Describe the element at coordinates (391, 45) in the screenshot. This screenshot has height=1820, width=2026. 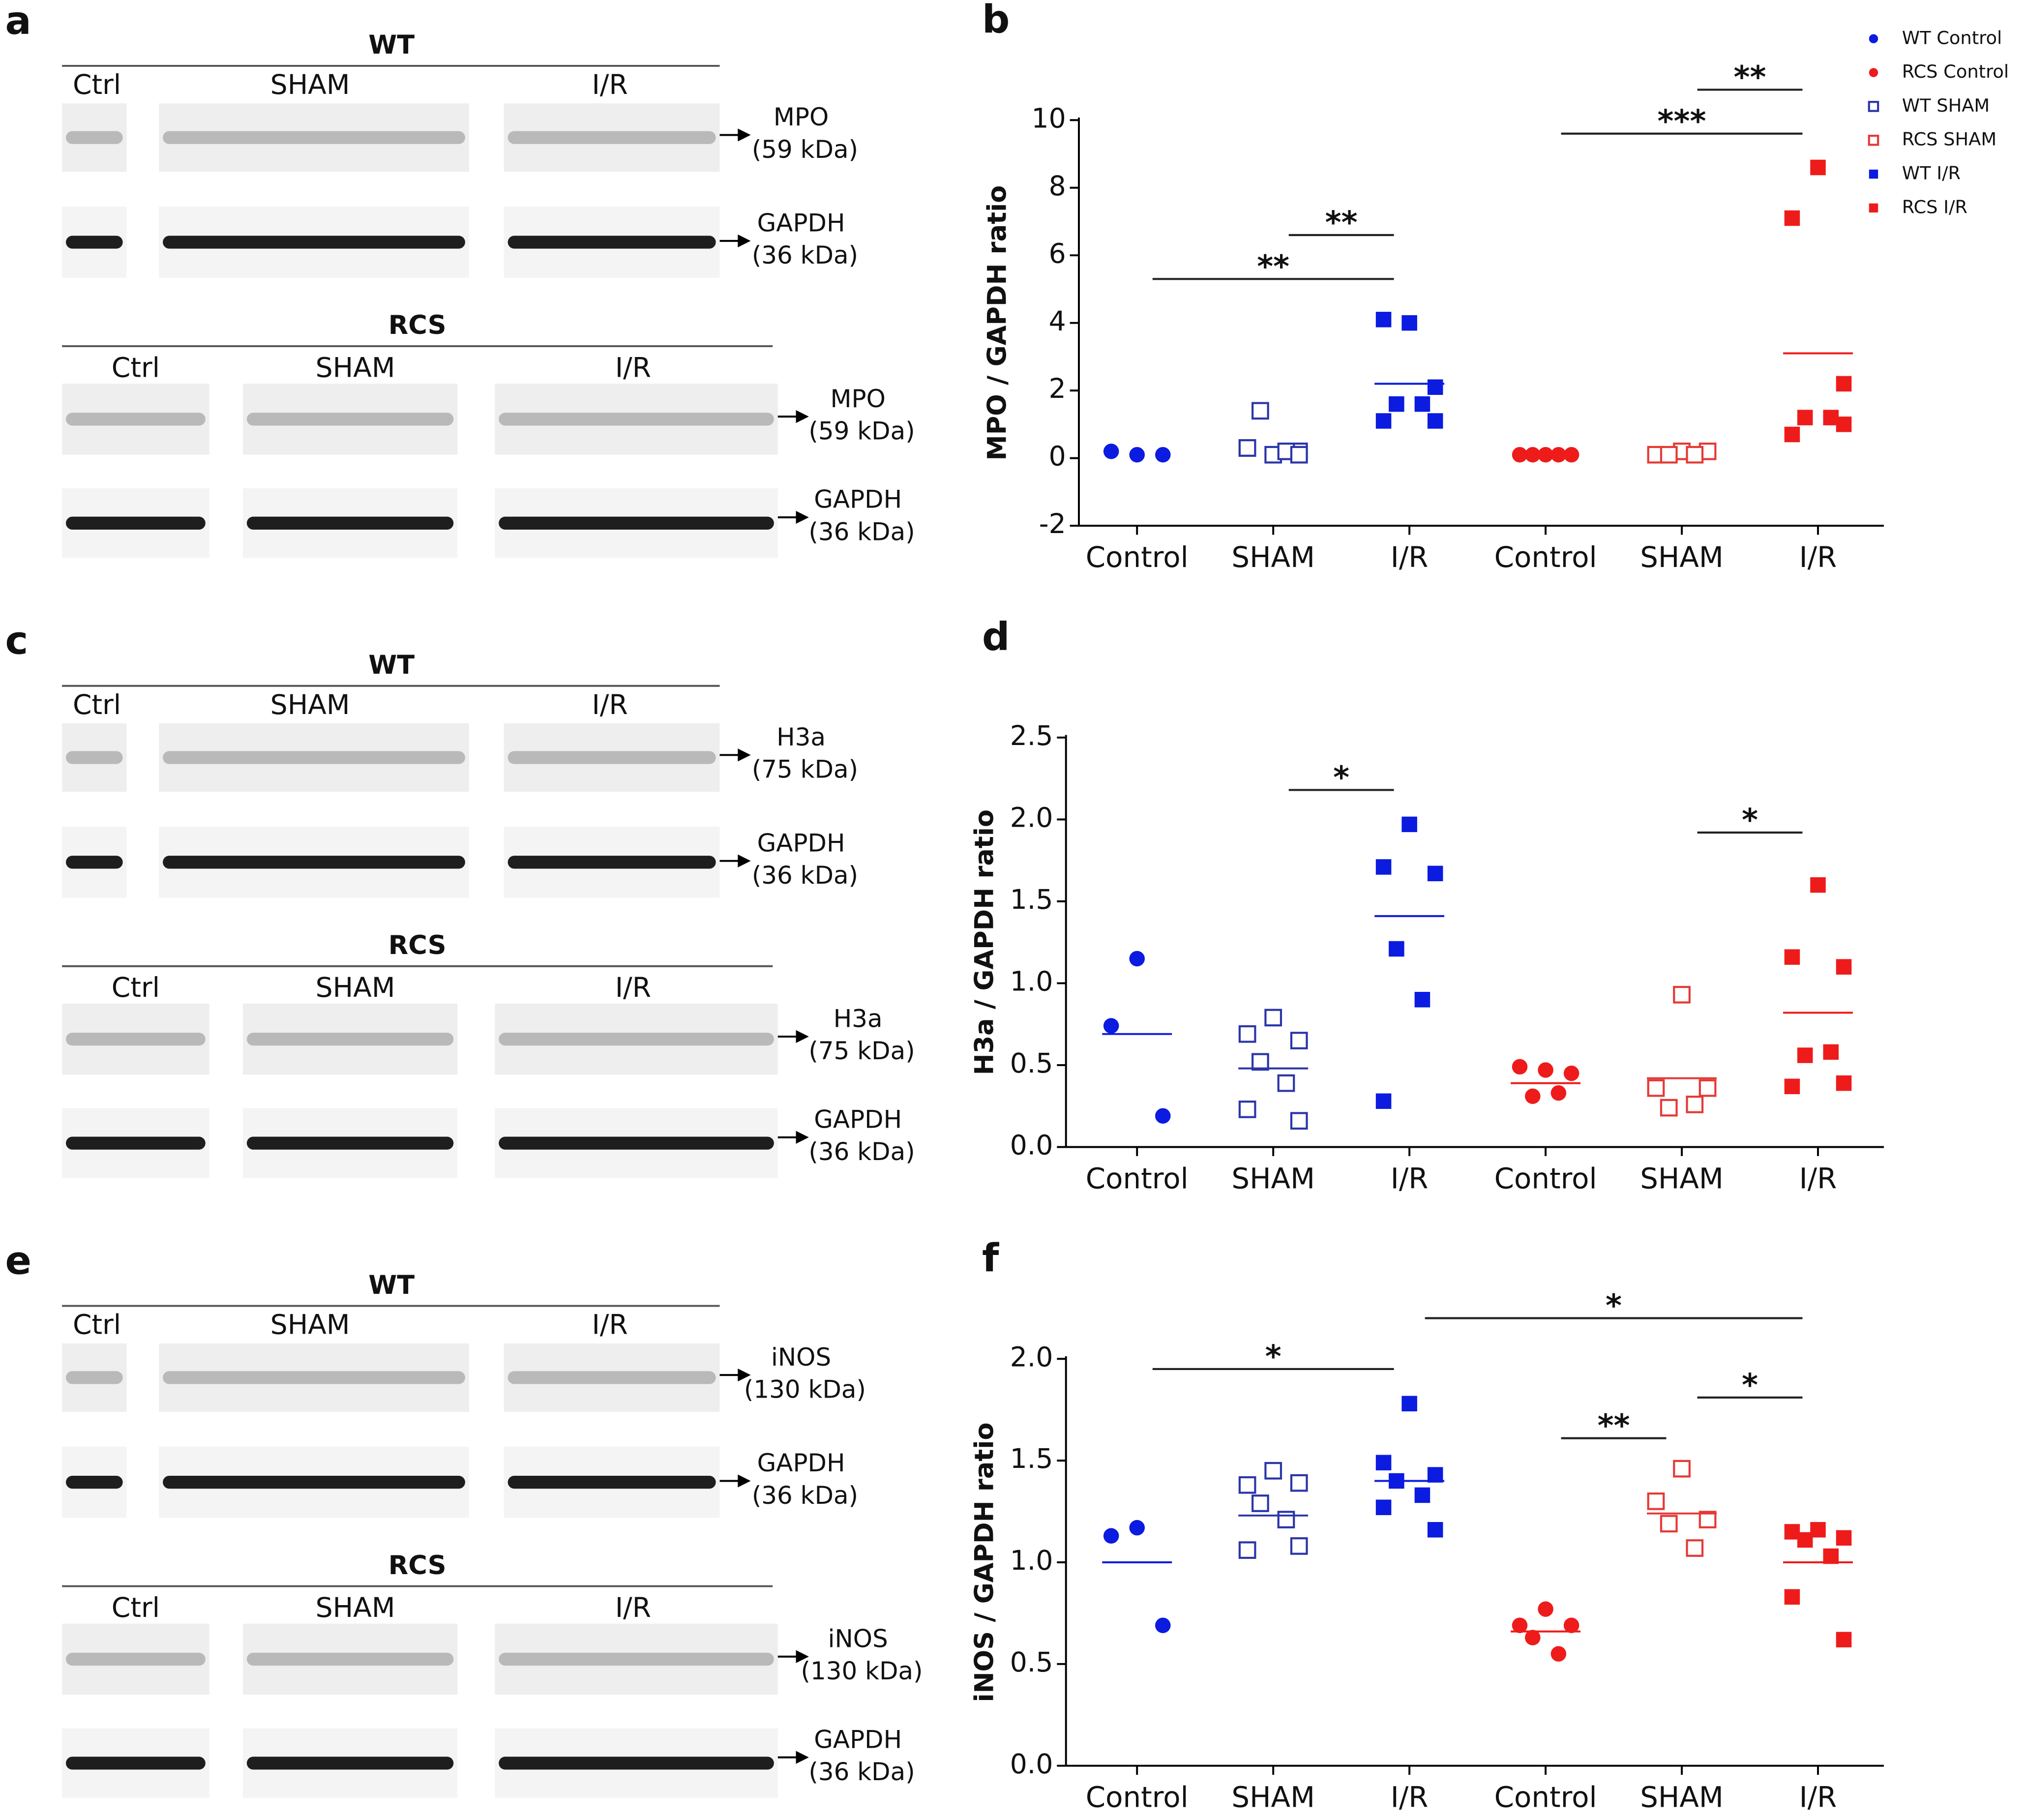
I see `strain-header: WT` at that location.